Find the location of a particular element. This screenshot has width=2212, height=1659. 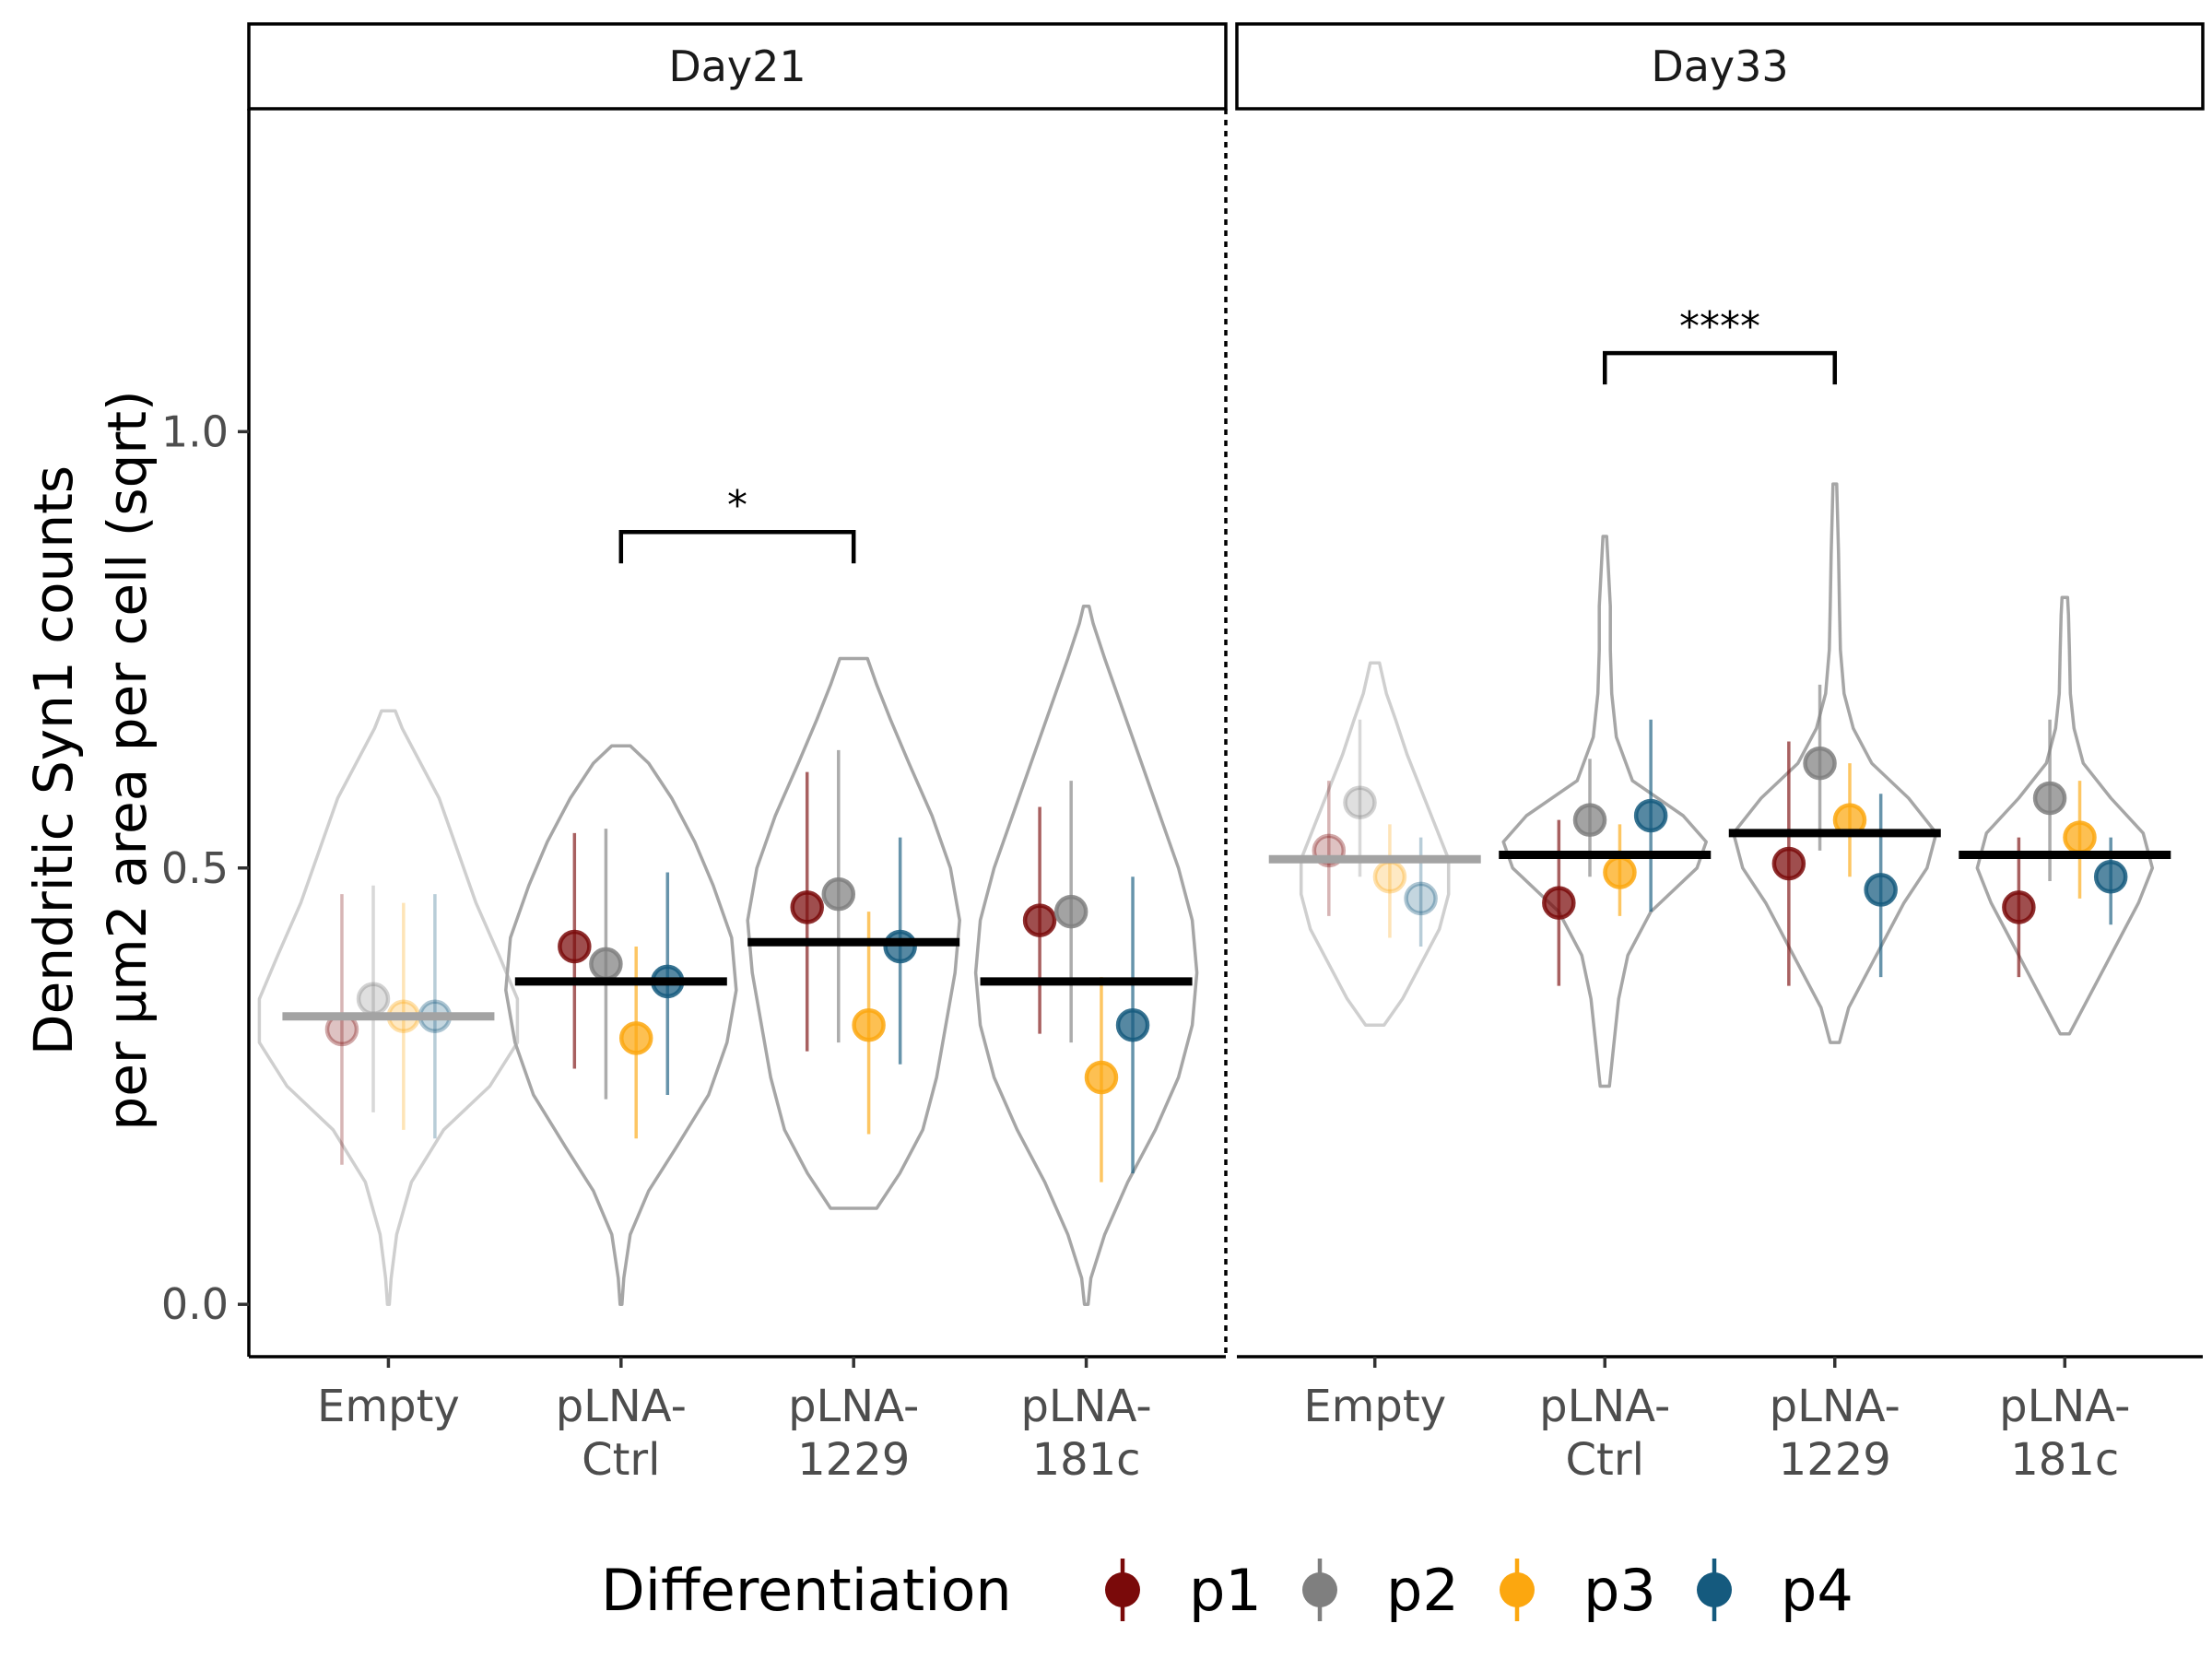

legend-title: Differentiation is located at coordinates (806, 1590).